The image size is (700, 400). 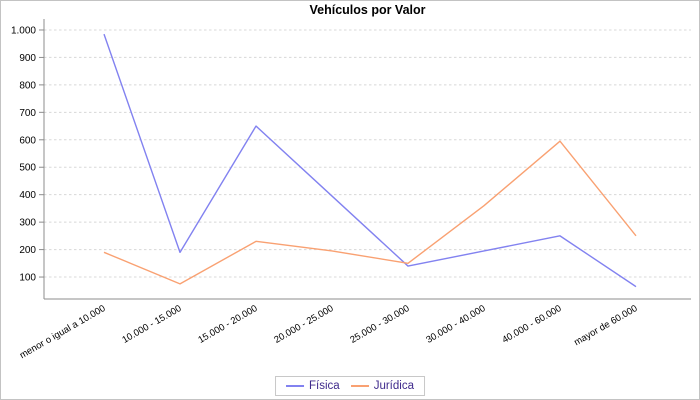 I want to click on legend-label-fisica: Física, so click(x=324, y=386).